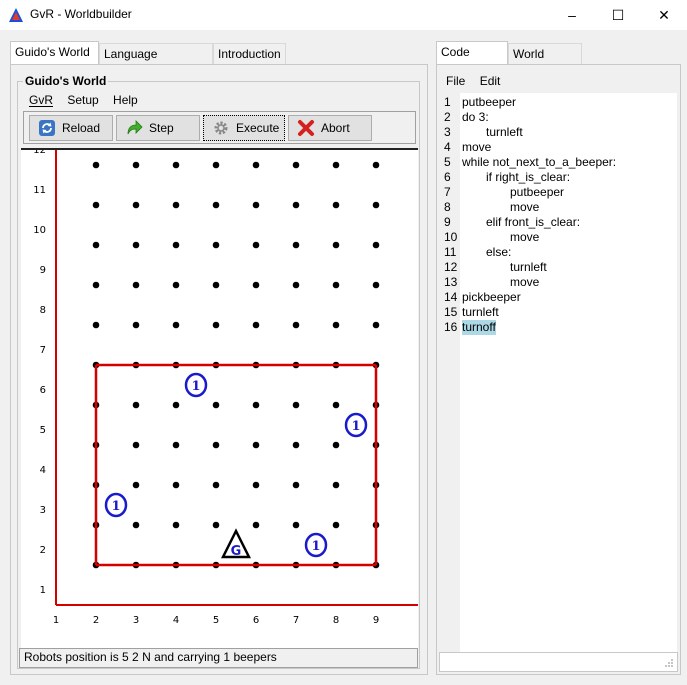 This screenshot has width=687, height=685. I want to click on line-number: 6, so click(447, 177).